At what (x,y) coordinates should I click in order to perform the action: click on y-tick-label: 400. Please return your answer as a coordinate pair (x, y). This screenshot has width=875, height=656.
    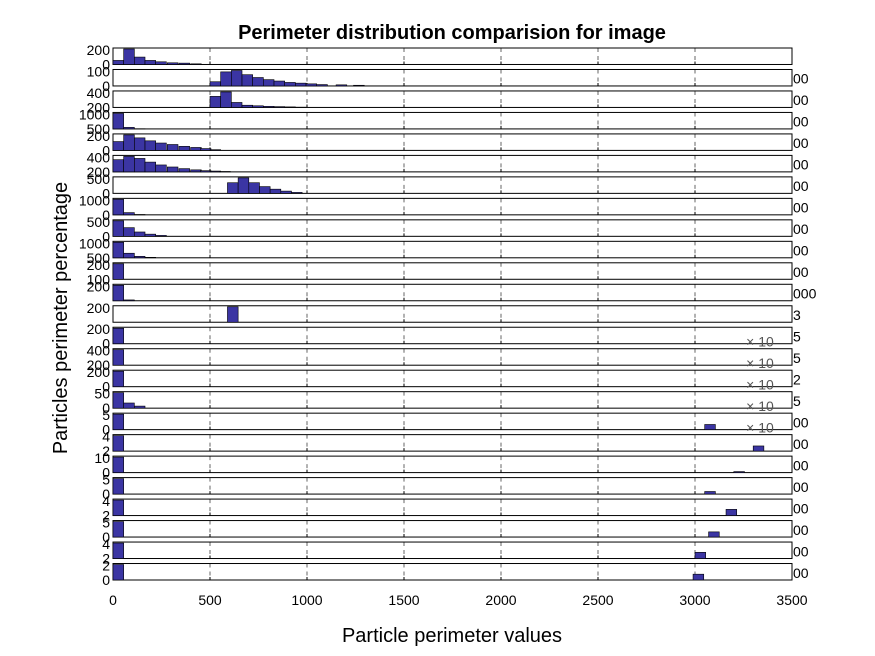
    Looking at the image, I should click on (99, 93).